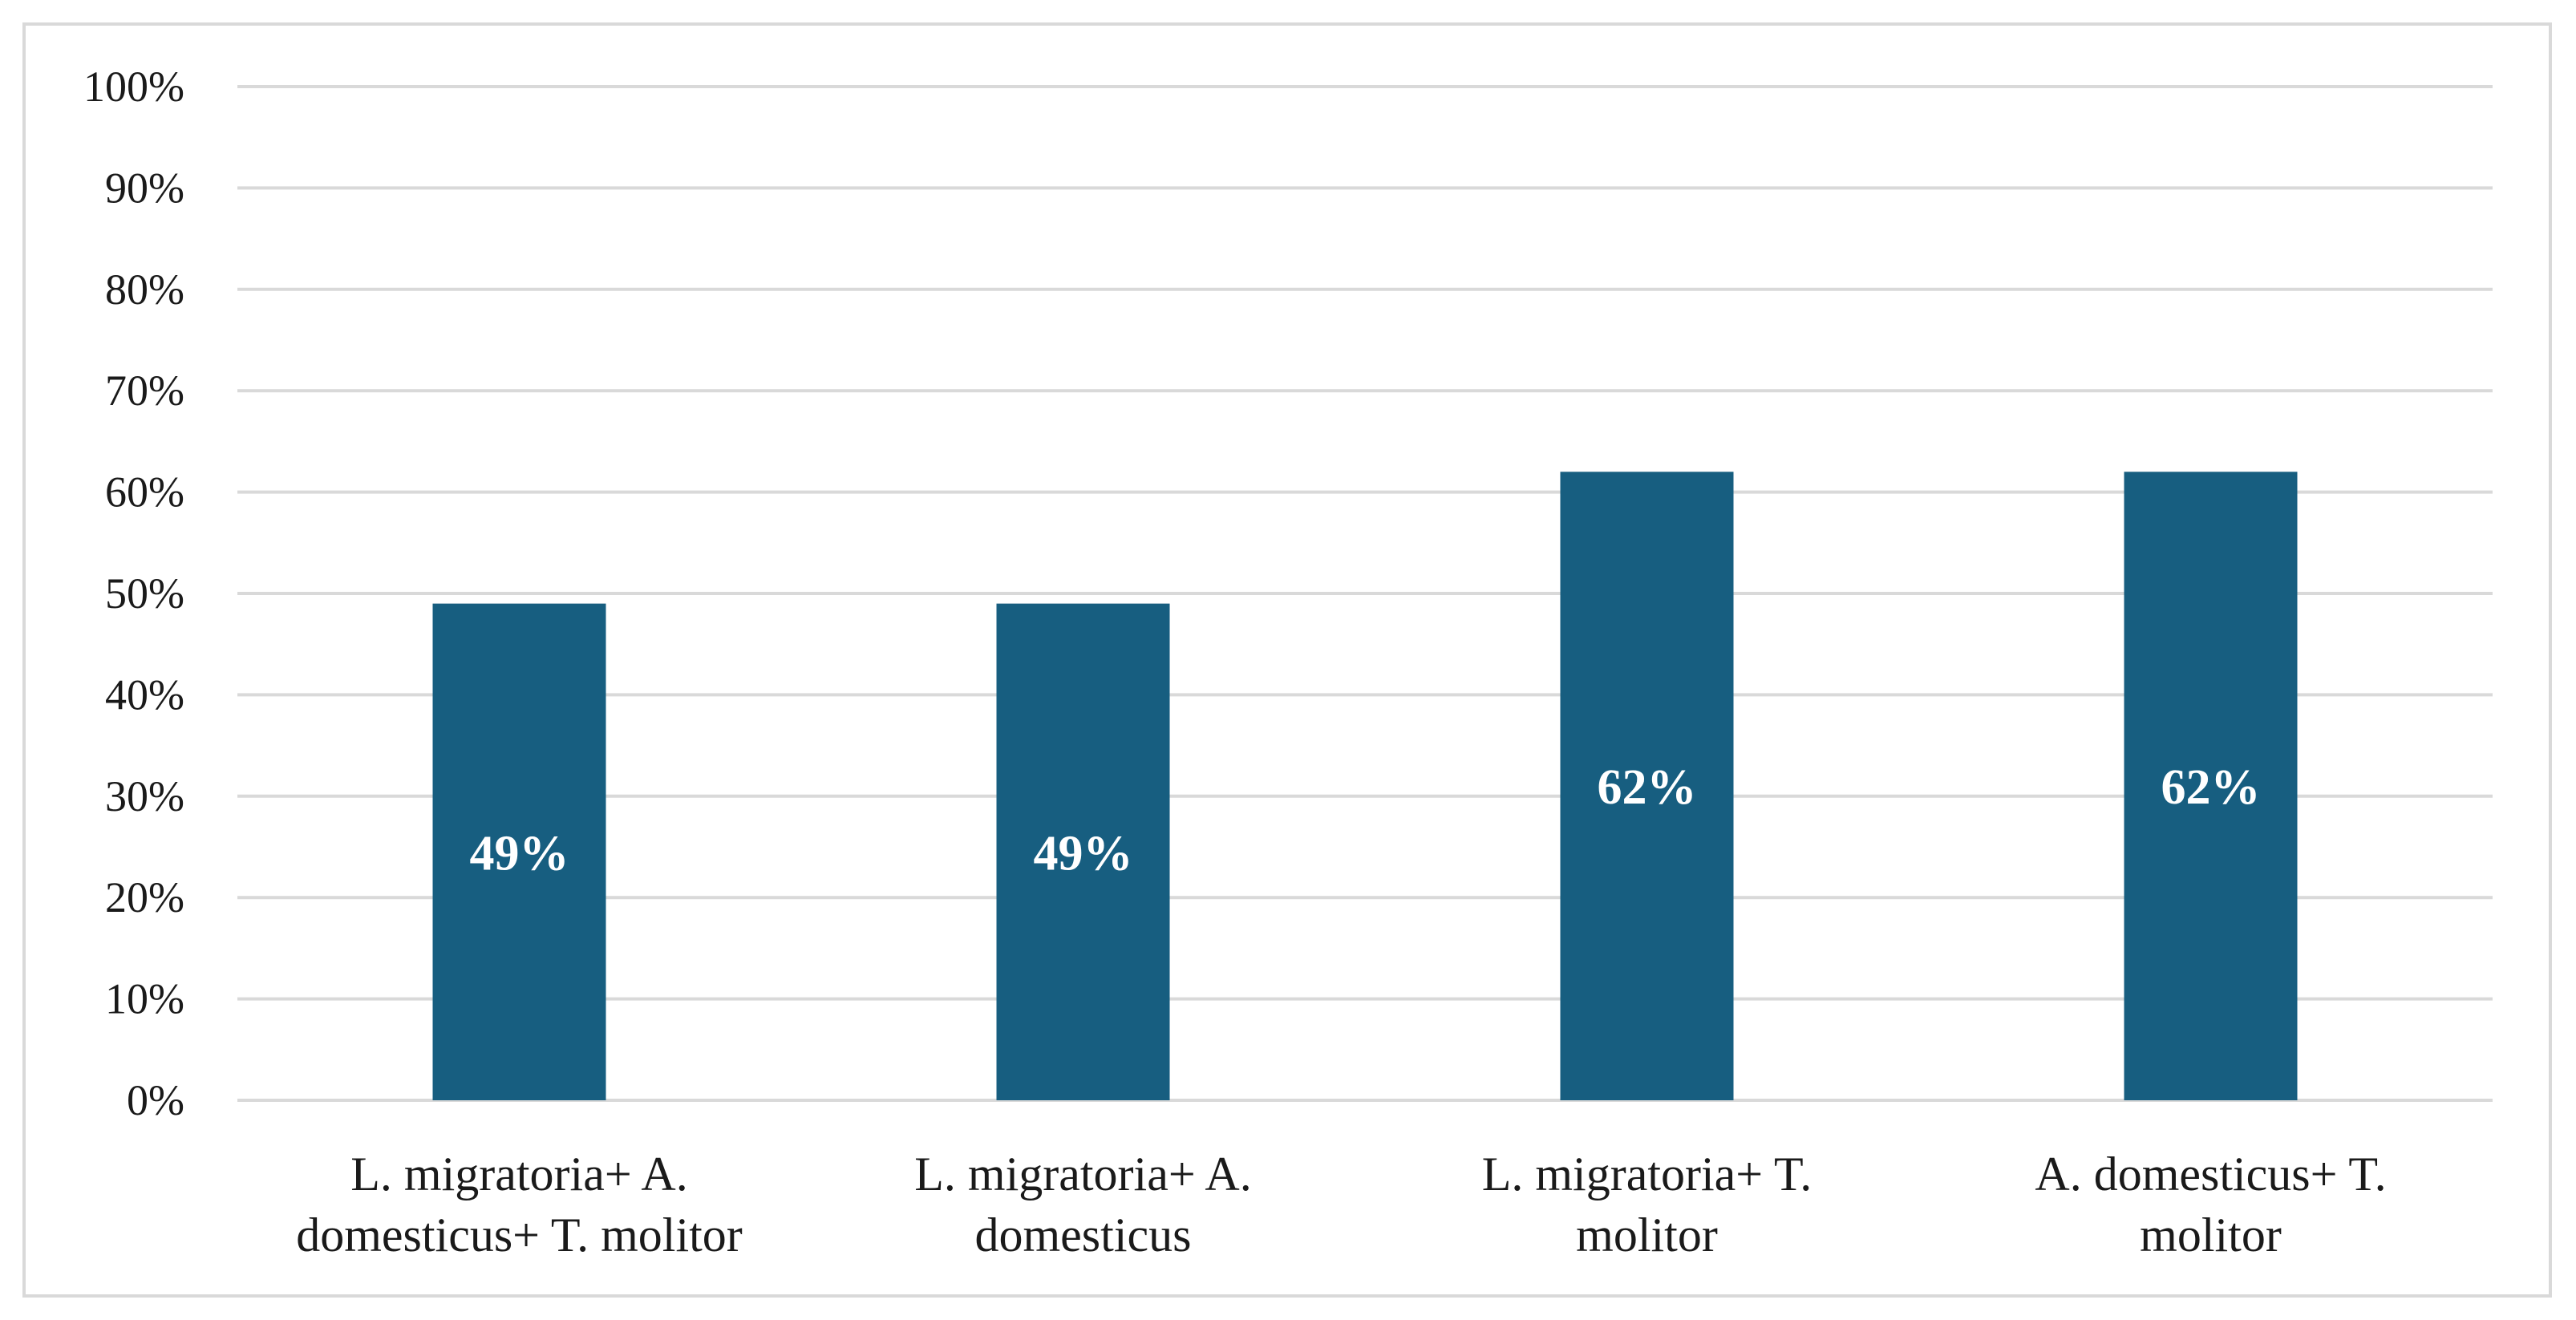 This screenshot has height=1320, width=2576. What do you see at coordinates (519, 1235) in the screenshot?
I see `category-label: domesticus+ T. molitor` at bounding box center [519, 1235].